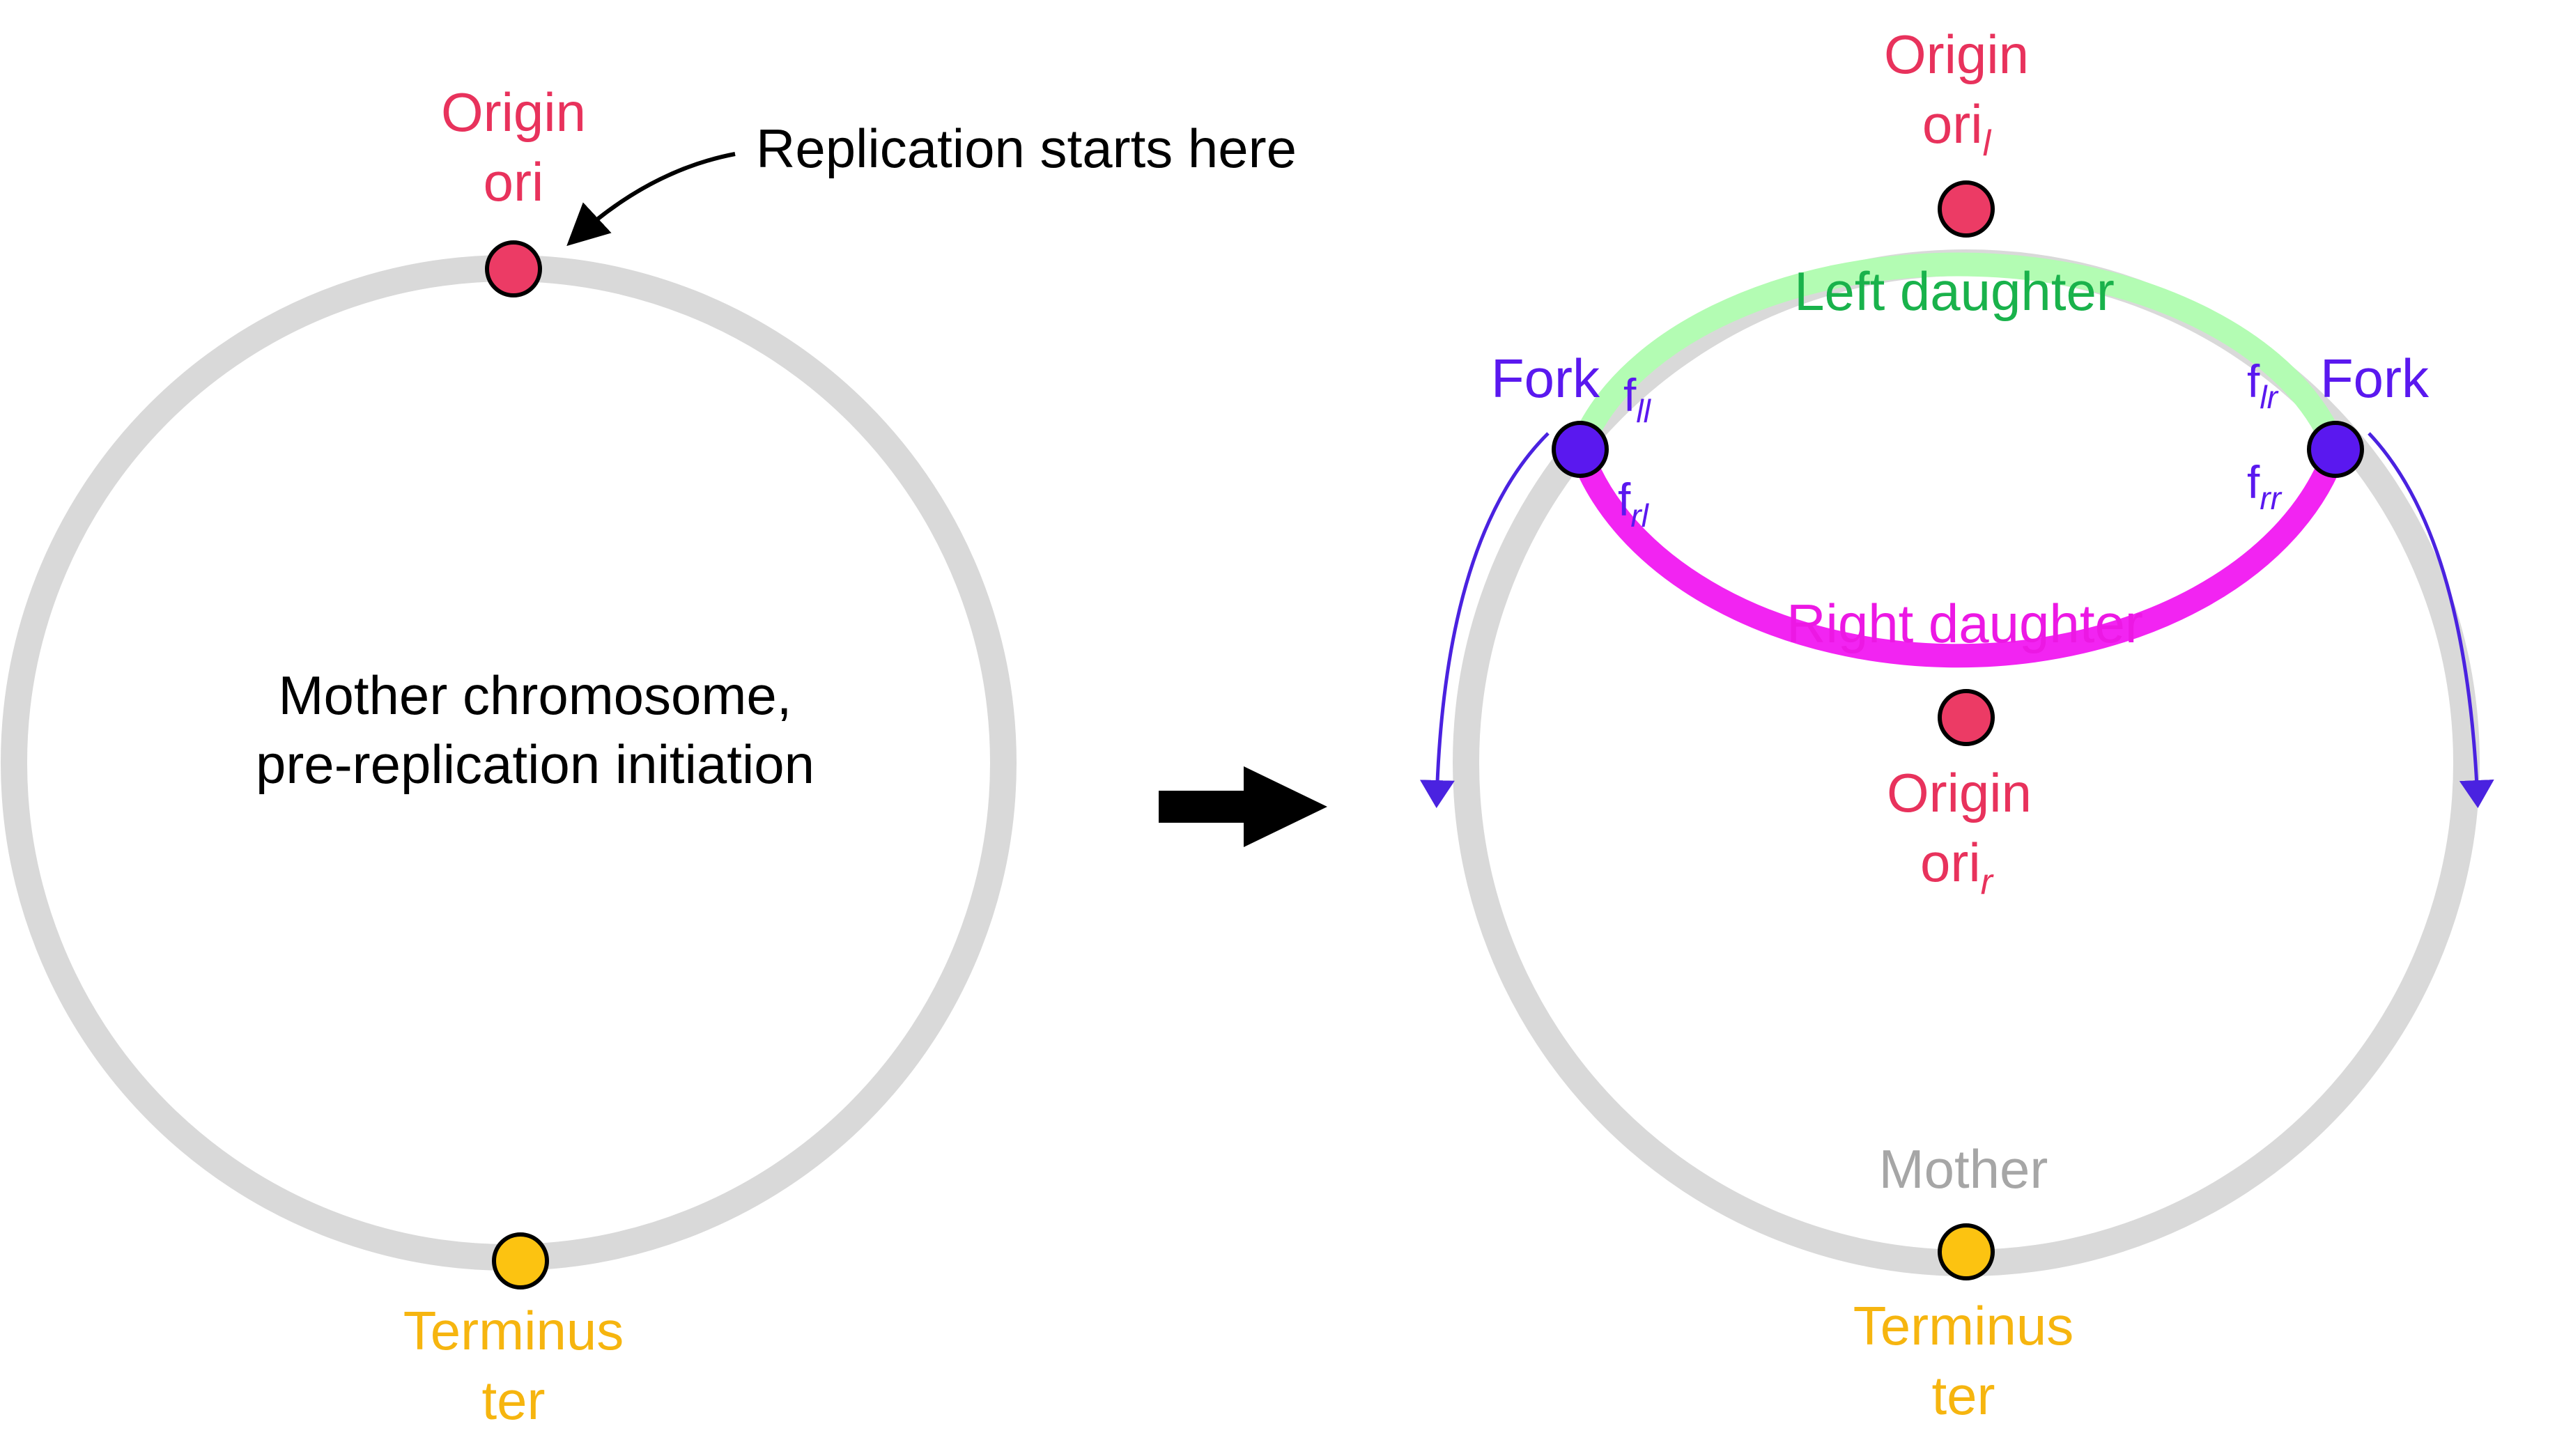 The height and width of the screenshot is (1456, 2564). I want to click on terminus-sub-label: ter, so click(513, 1400).